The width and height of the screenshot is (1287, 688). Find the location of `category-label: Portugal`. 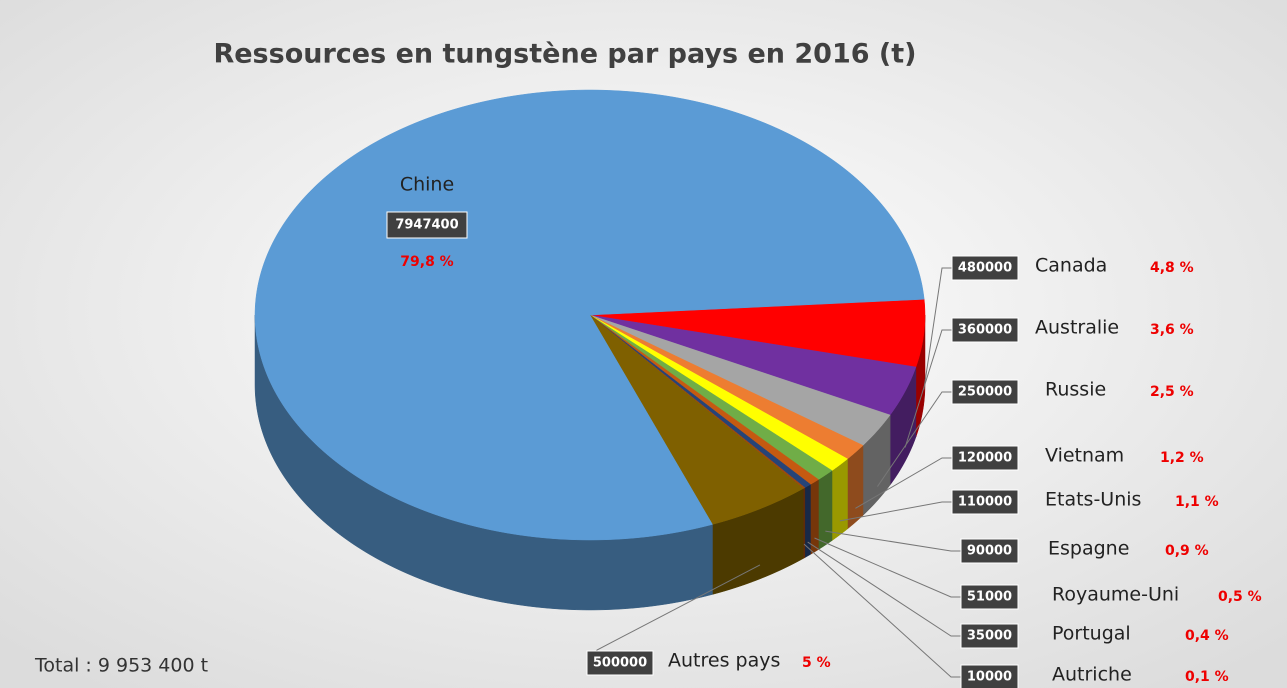

category-label: Portugal is located at coordinates (1091, 634).